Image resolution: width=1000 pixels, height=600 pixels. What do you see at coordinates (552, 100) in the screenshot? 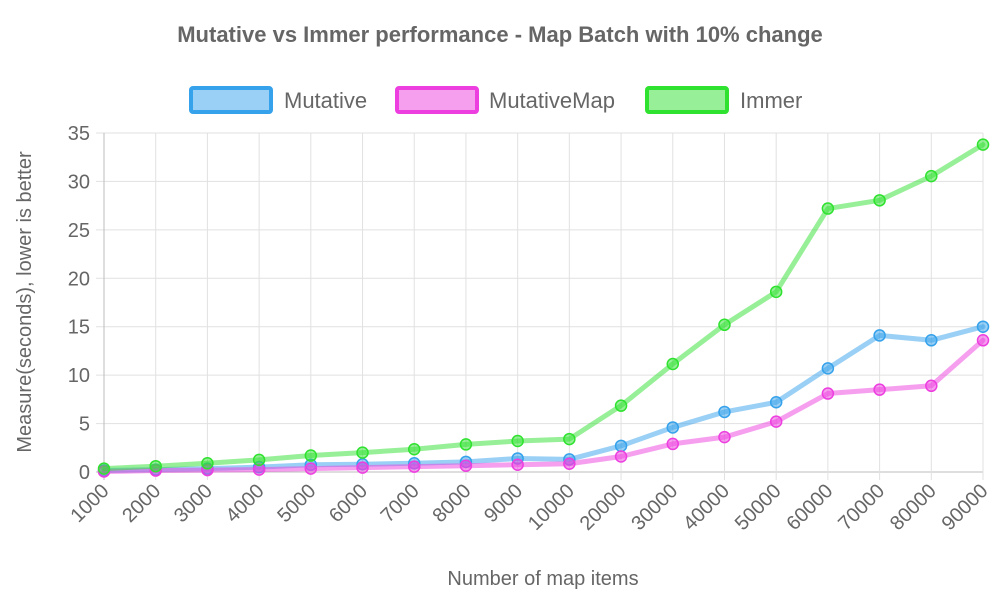
I see `legend-label: MutativeMap` at bounding box center [552, 100].